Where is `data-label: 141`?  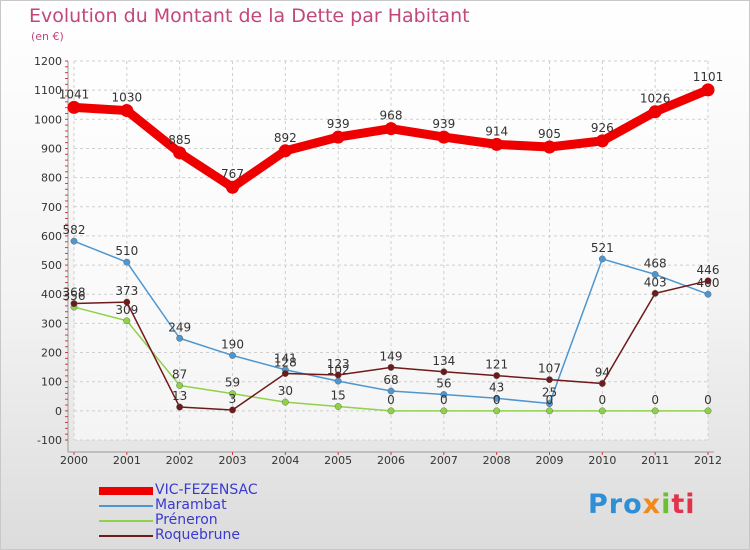 data-label: 141 is located at coordinates (285, 359).